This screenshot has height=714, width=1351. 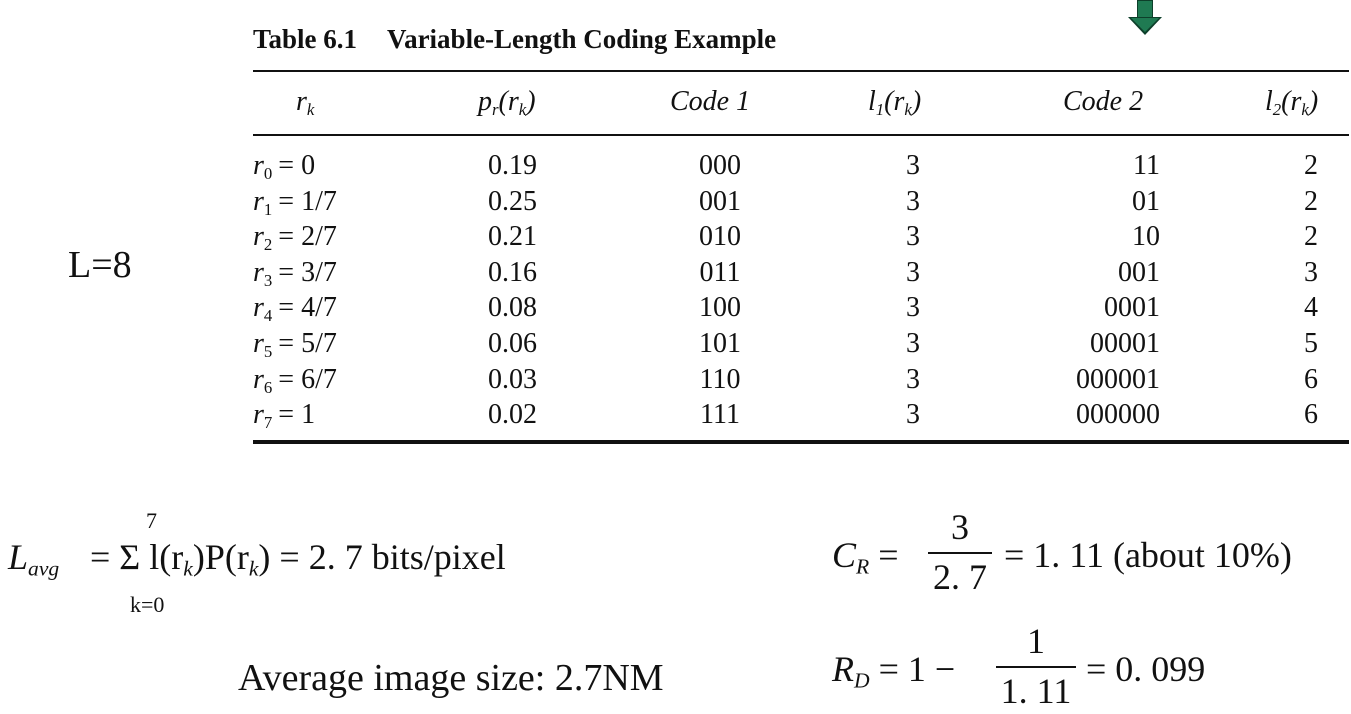 I want to click on row-1-l1: 3, so click(x=913, y=201).